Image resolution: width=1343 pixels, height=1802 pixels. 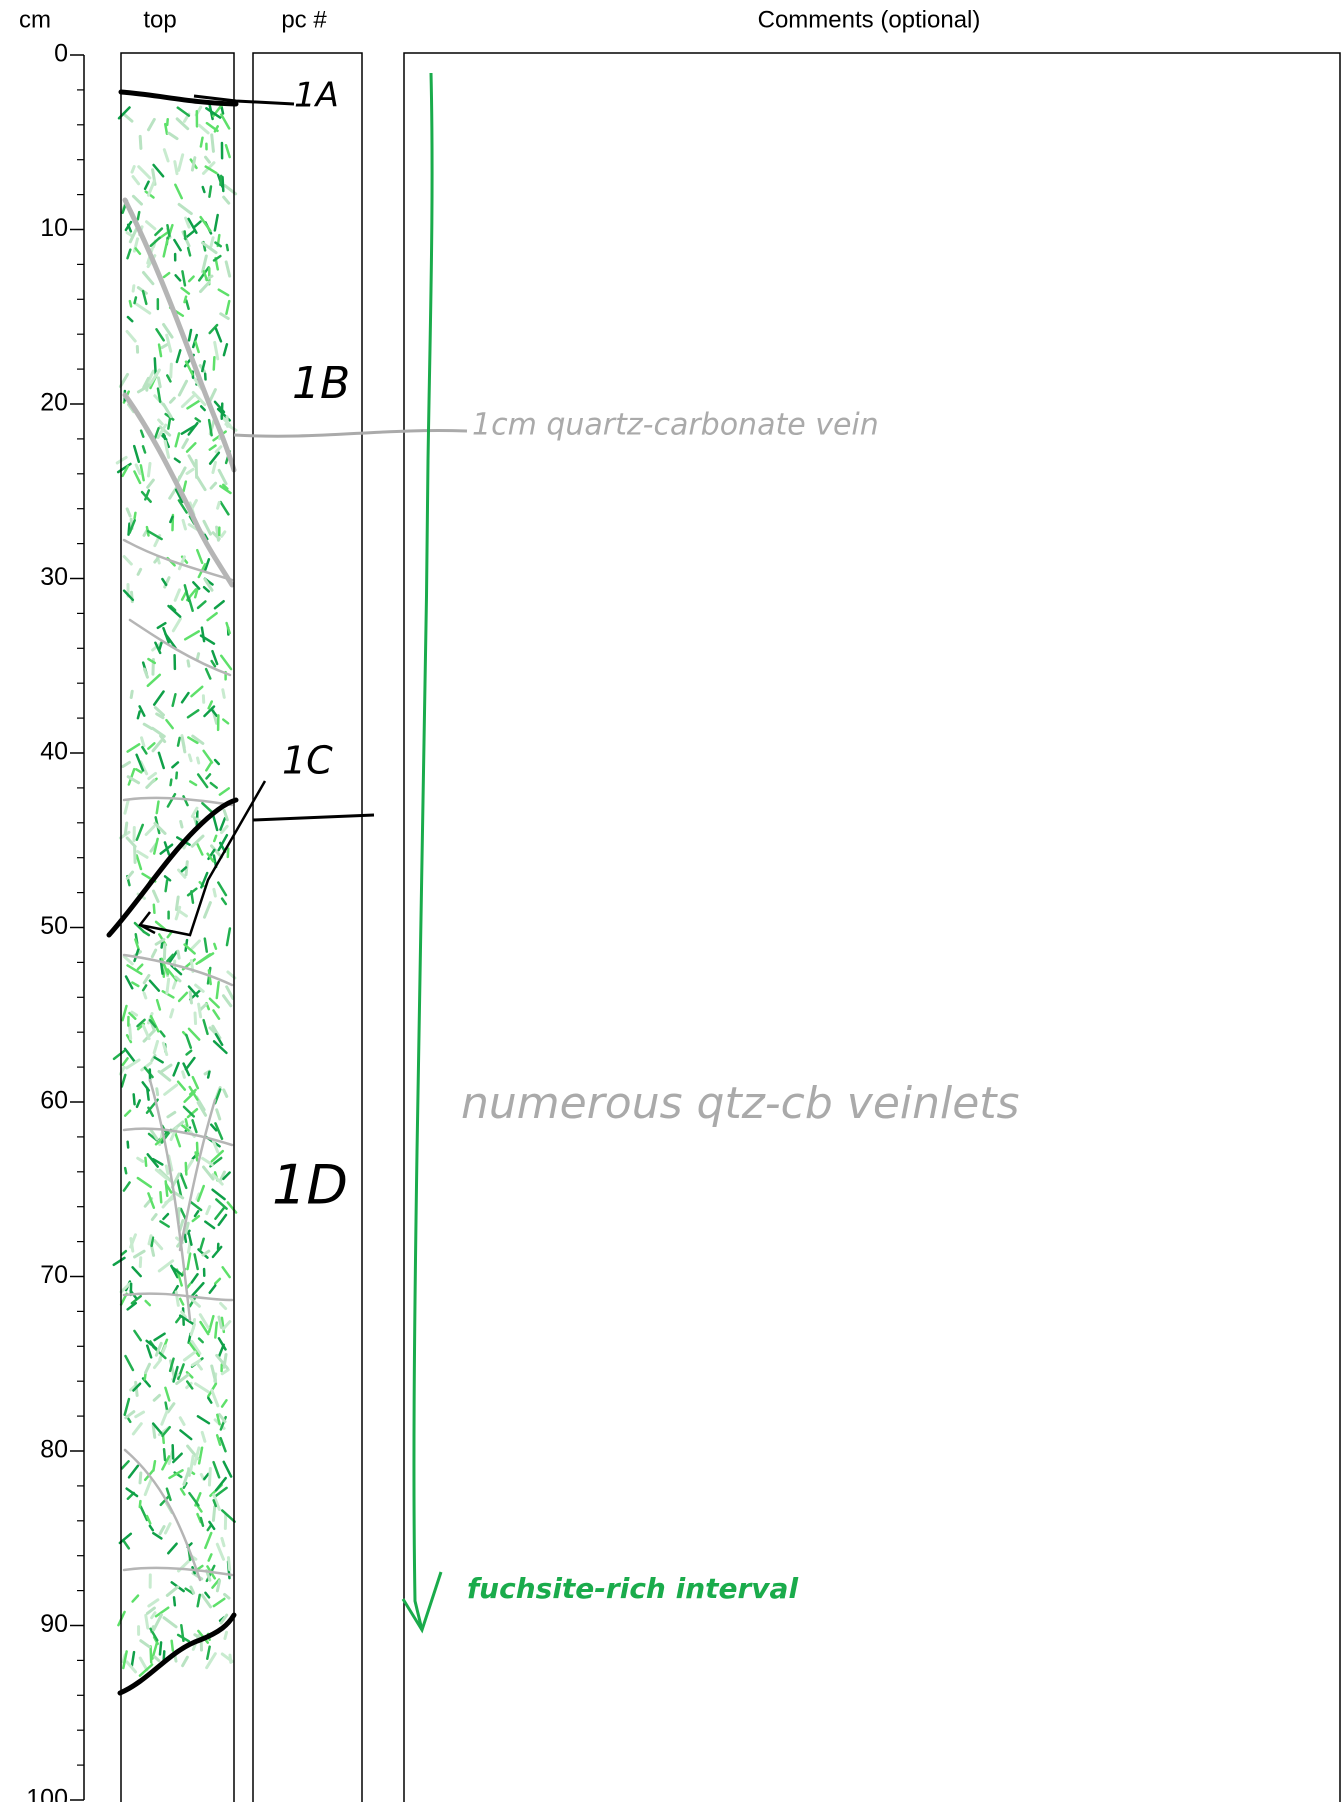 What do you see at coordinates (35, 19) in the screenshot?
I see `depth-unit-header: cm` at bounding box center [35, 19].